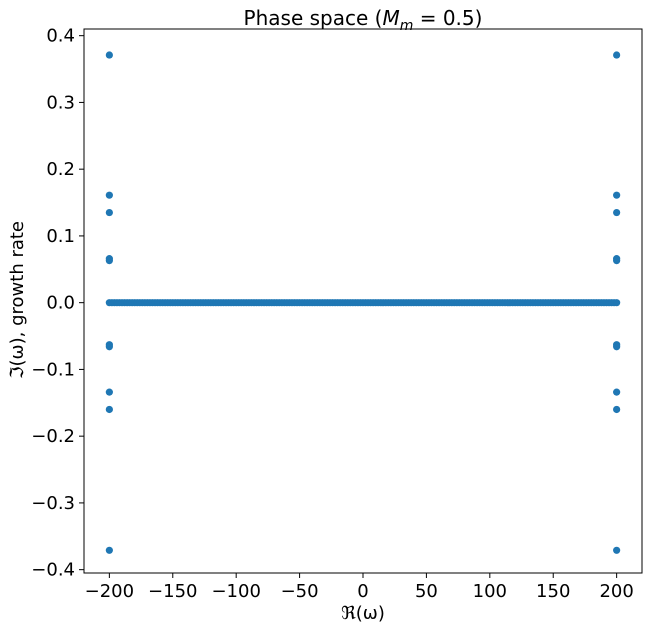  Describe the element at coordinates (426, 591) in the screenshot. I see `x-tick-label: 50` at that location.